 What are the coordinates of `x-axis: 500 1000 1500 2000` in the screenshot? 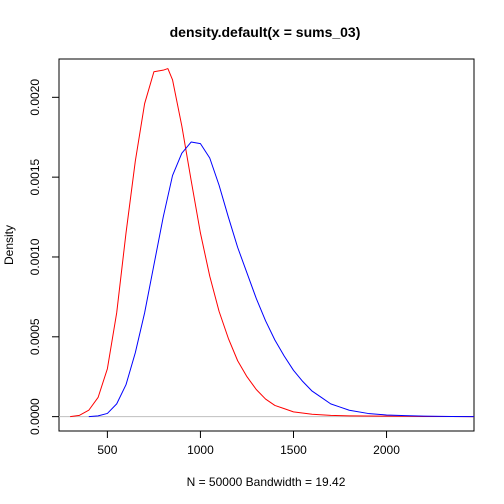 It's located at (248, 444).